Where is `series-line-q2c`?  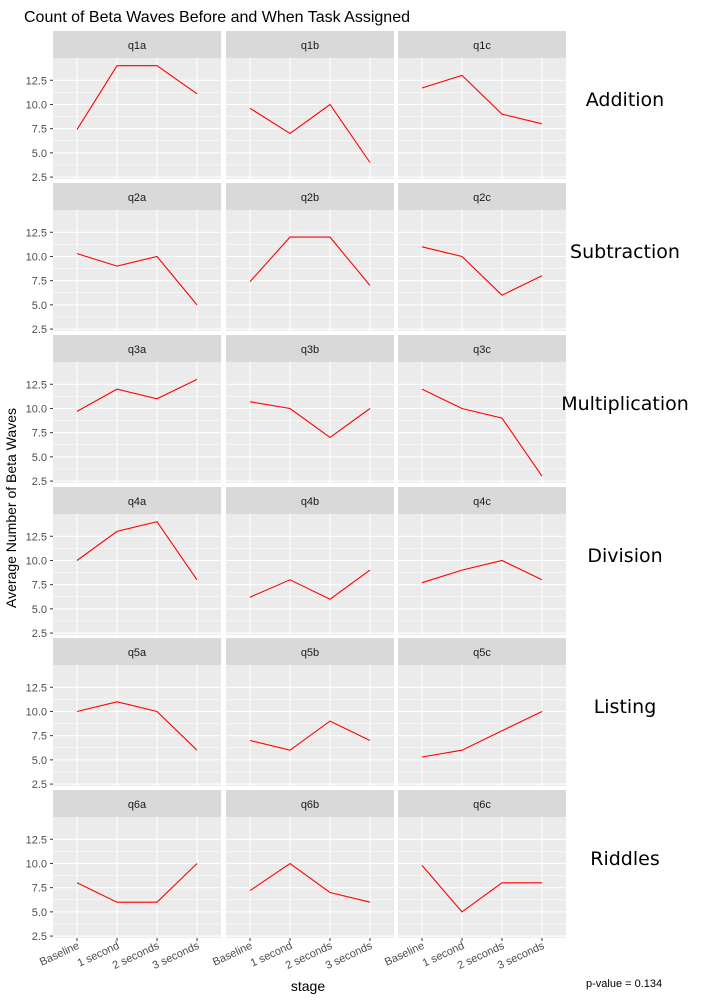
series-line-q2c is located at coordinates (482, 271).